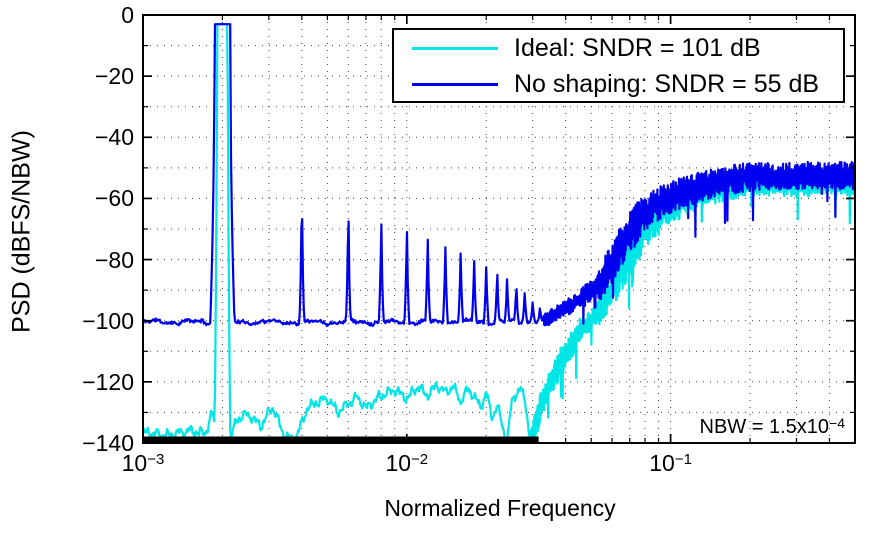 This screenshot has width=896, height=533. What do you see at coordinates (108, 381) in the screenshot?
I see `y-tick-label-−120: −120` at bounding box center [108, 381].